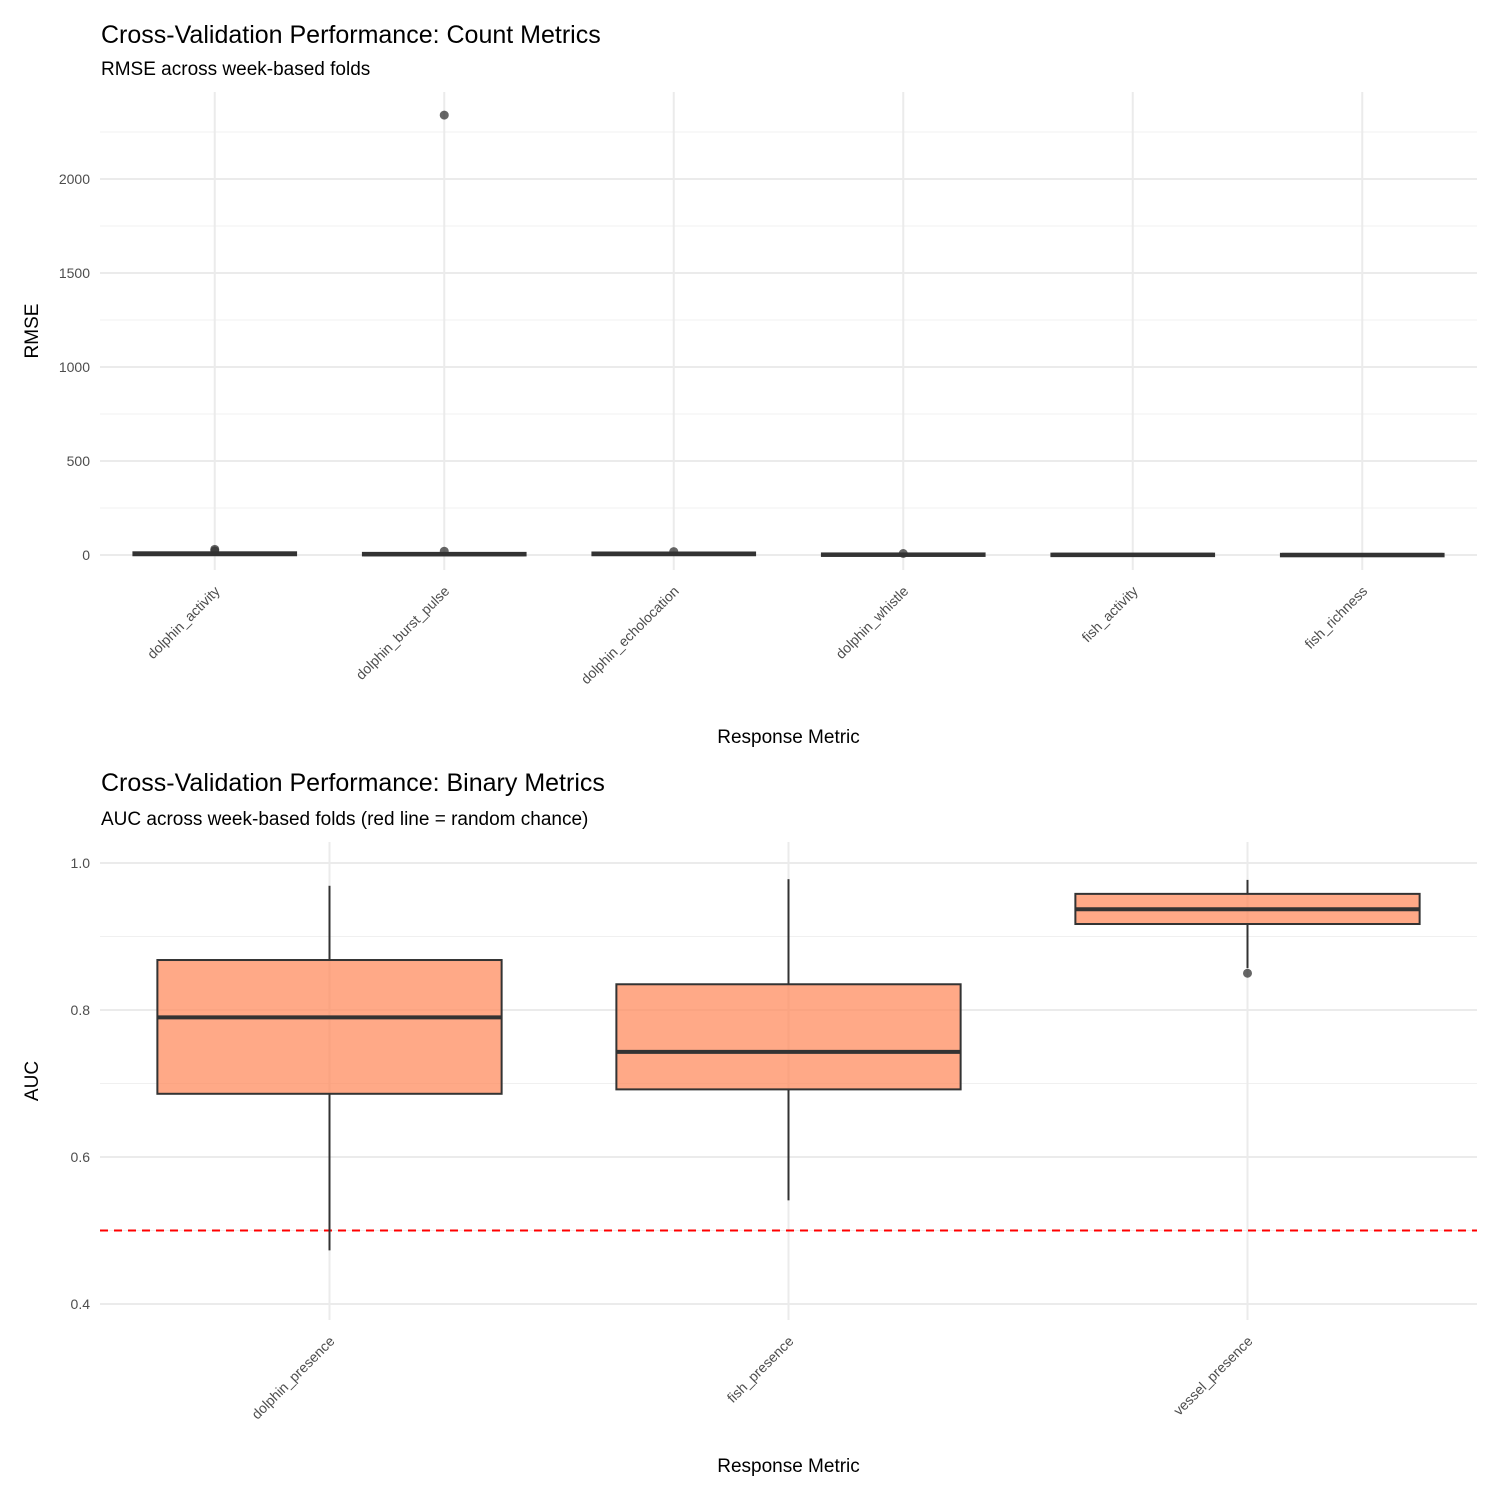 The image size is (1500, 1505). What do you see at coordinates (1213, 1376) in the screenshot?
I see `x-tick-label: vessel_presence` at bounding box center [1213, 1376].